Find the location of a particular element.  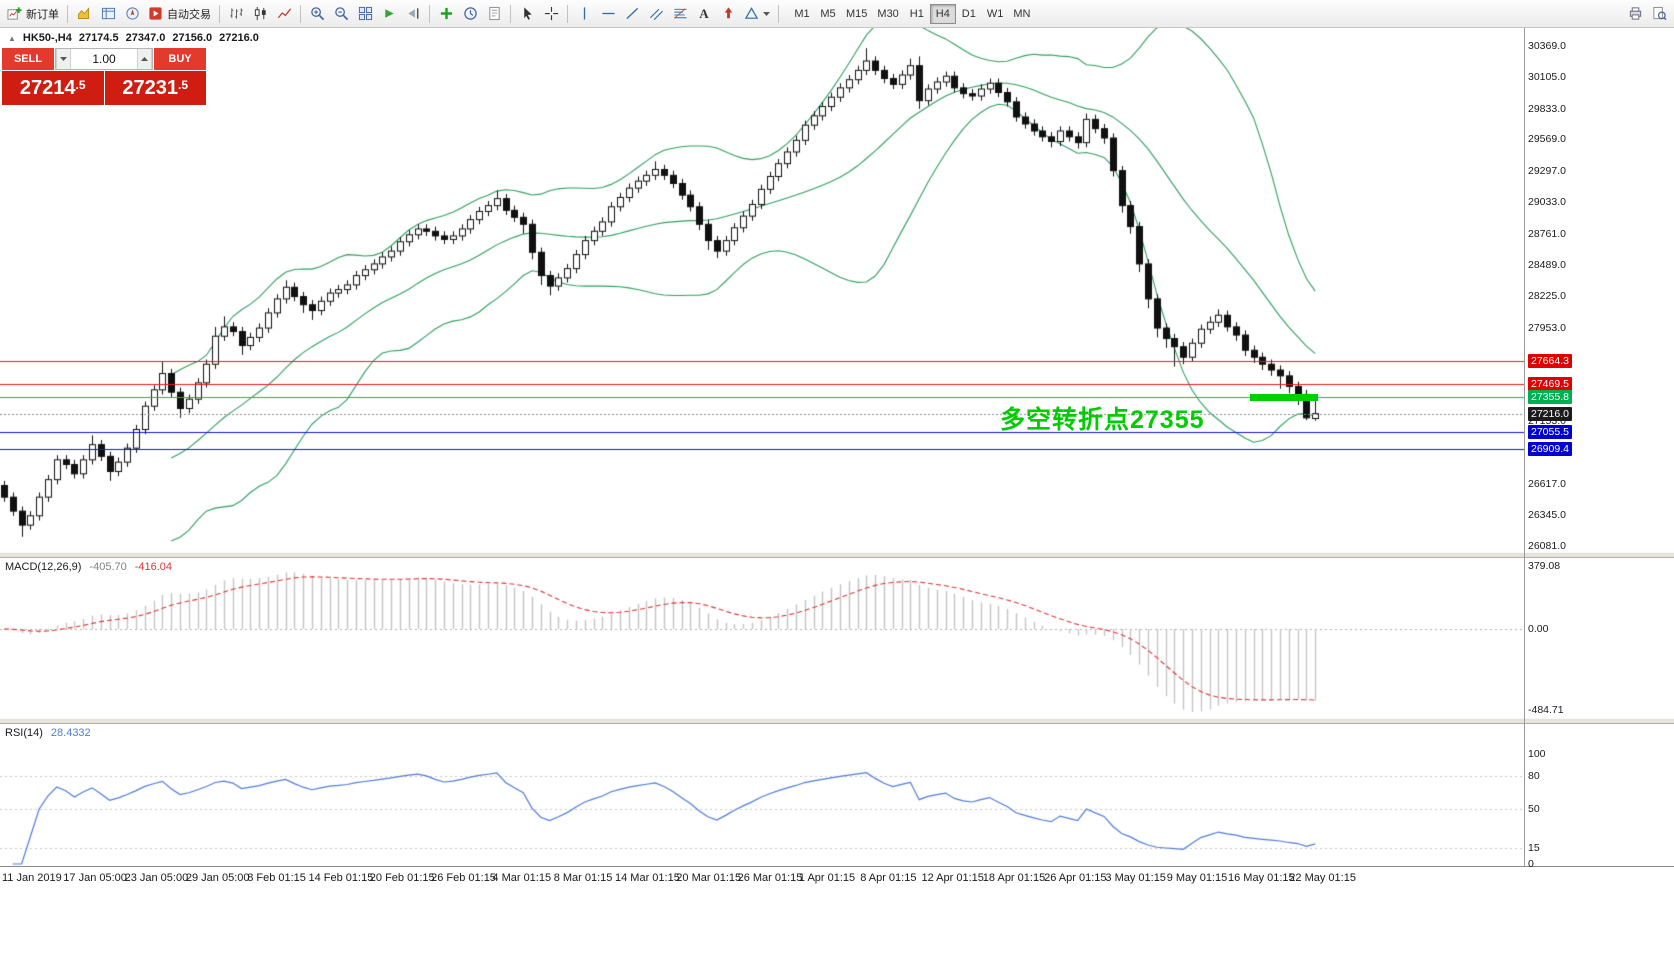

rsi-label: RSI(14) is located at coordinates (24, 733).